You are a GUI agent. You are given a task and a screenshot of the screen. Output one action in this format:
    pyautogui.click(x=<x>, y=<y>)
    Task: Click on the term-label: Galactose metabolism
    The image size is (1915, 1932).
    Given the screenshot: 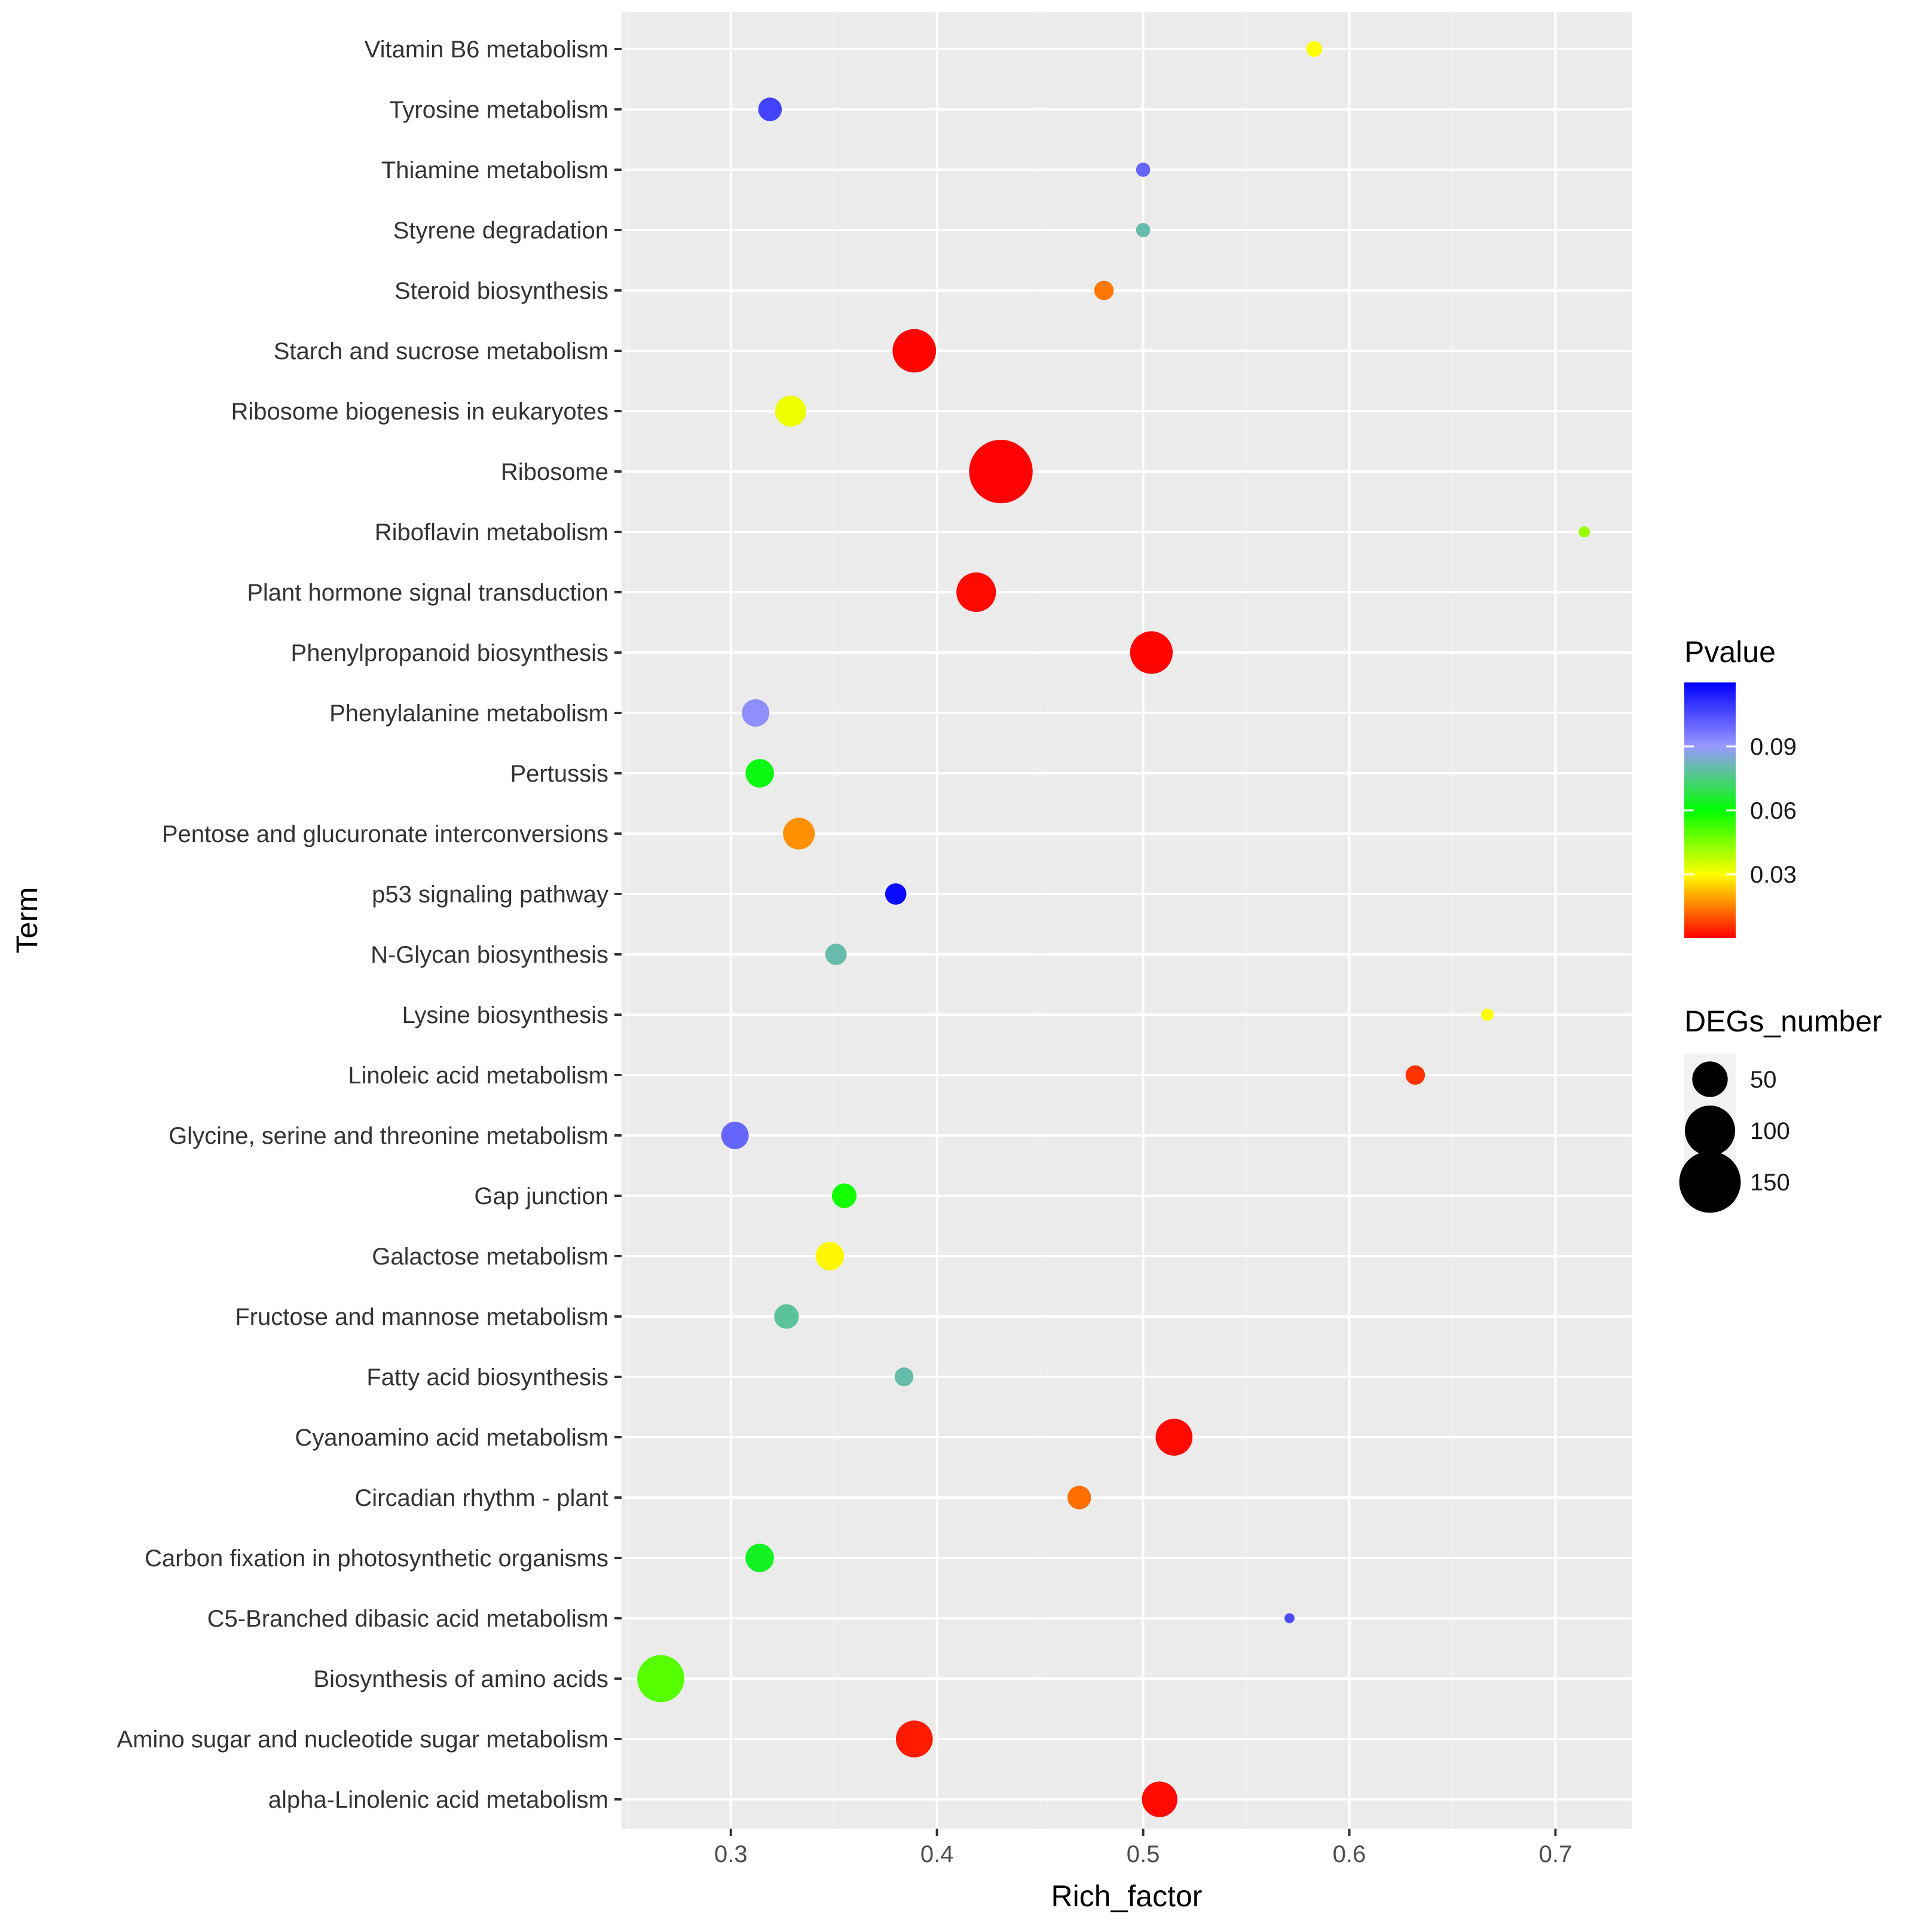 What is the action you would take?
    pyautogui.click(x=490, y=1257)
    